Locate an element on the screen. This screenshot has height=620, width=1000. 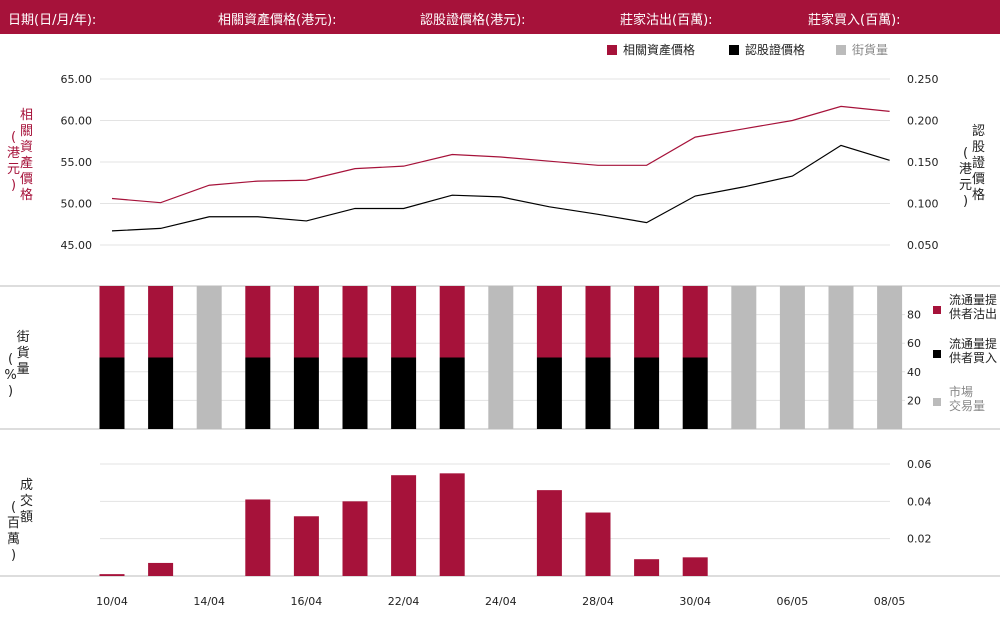
left-tick-label: 55.00 is located at coordinates (77, 162).